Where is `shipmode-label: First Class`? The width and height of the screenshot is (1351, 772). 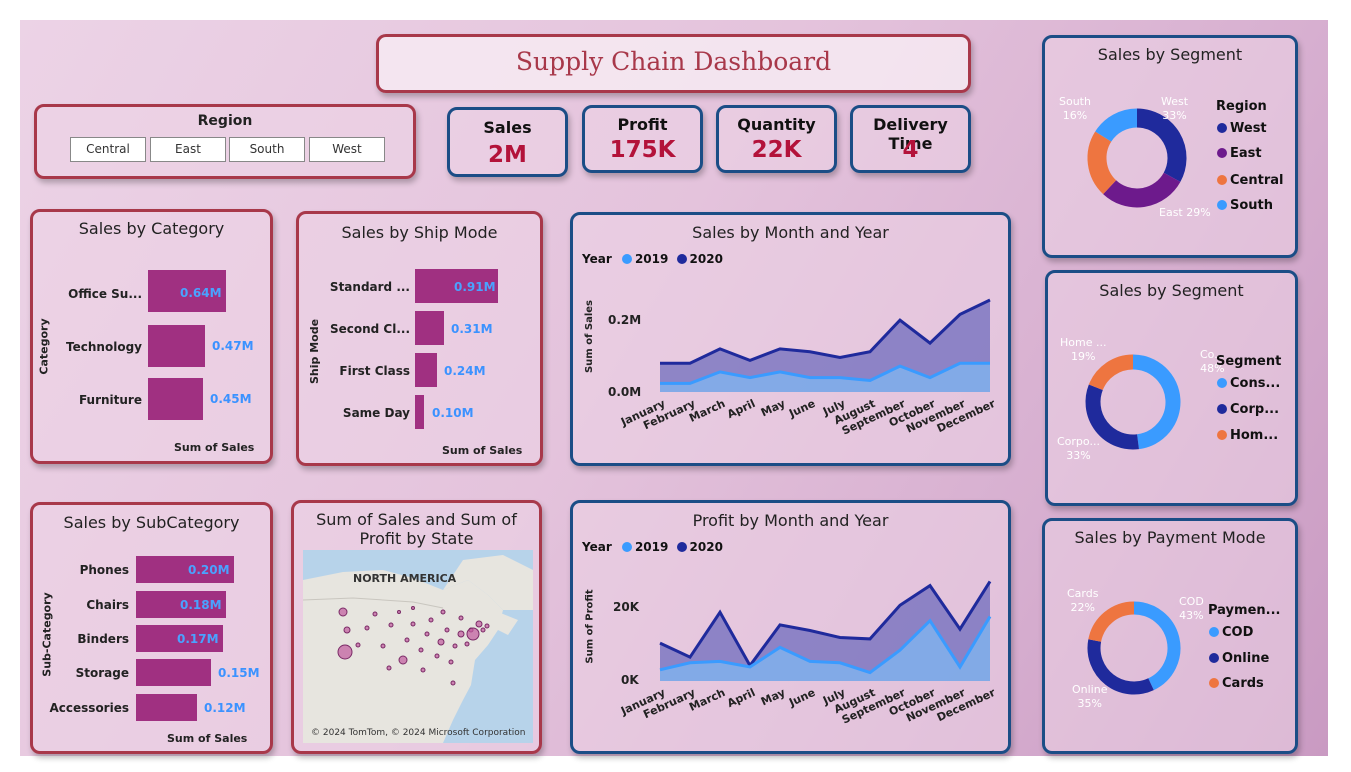 shipmode-label: First Class is located at coordinates (374, 371).